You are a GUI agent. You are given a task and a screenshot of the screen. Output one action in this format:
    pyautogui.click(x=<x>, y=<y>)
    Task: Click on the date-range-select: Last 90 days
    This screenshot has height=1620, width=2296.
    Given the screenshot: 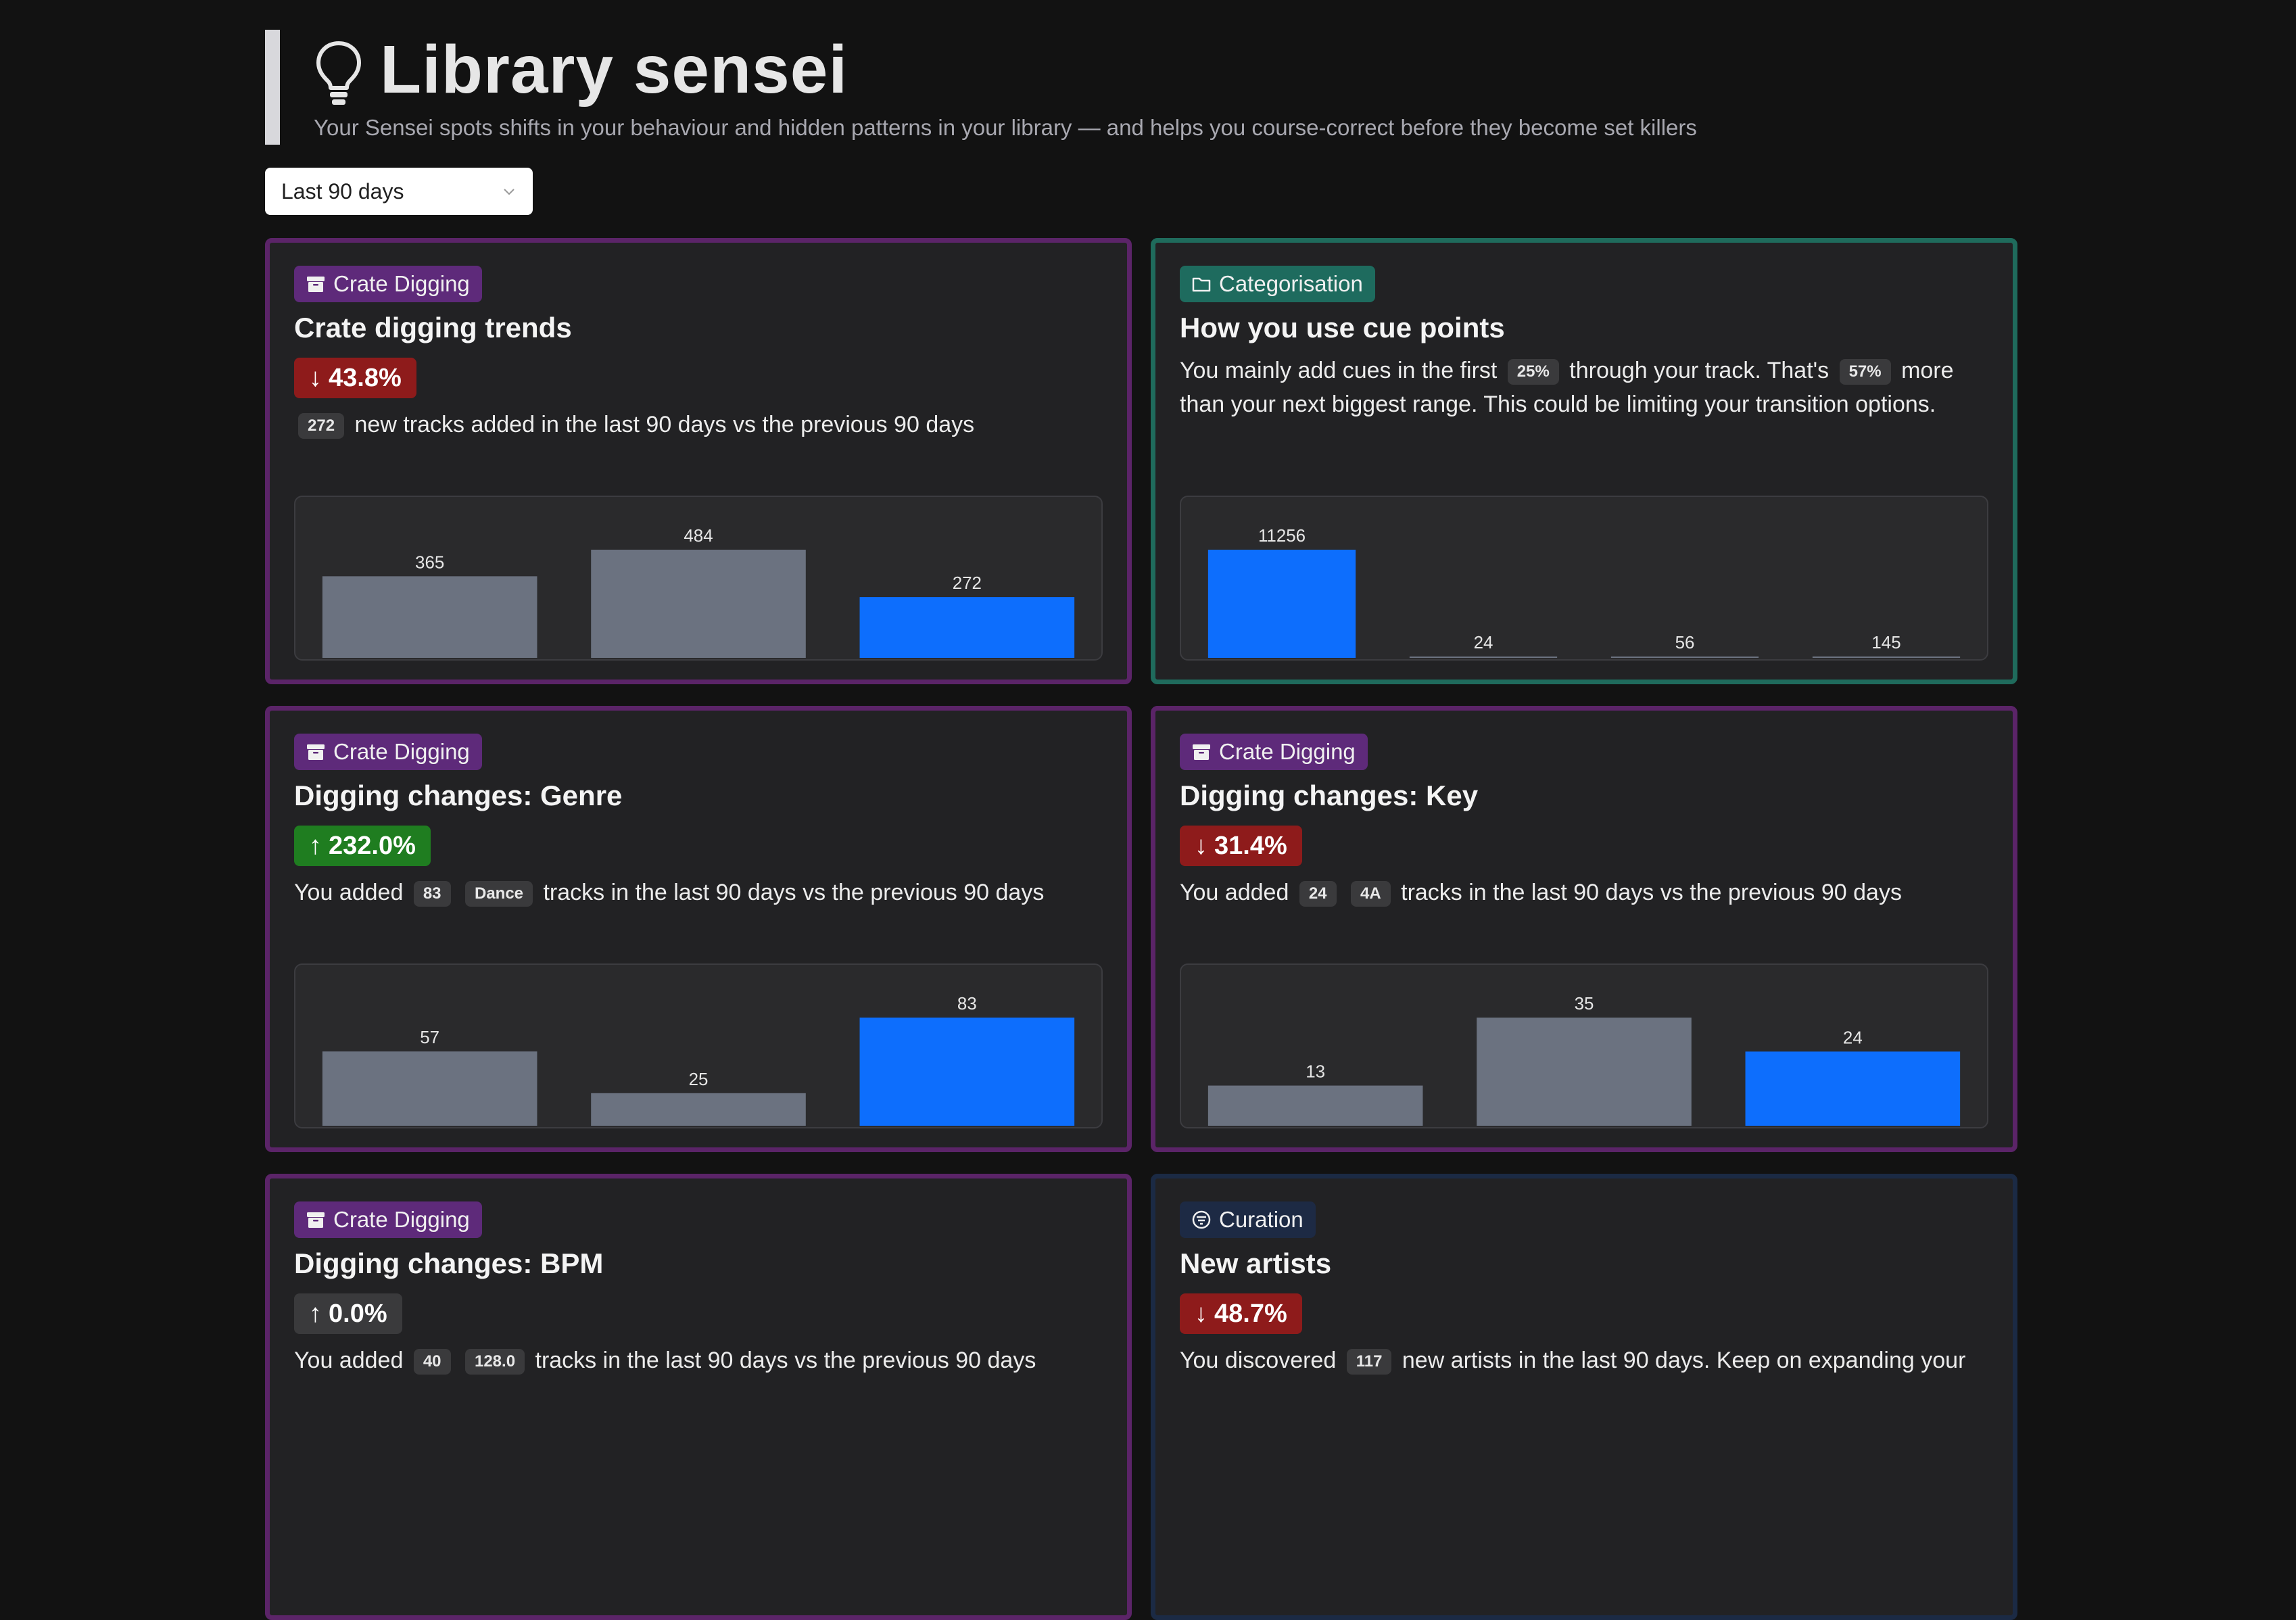 What is the action you would take?
    pyautogui.click(x=399, y=191)
    